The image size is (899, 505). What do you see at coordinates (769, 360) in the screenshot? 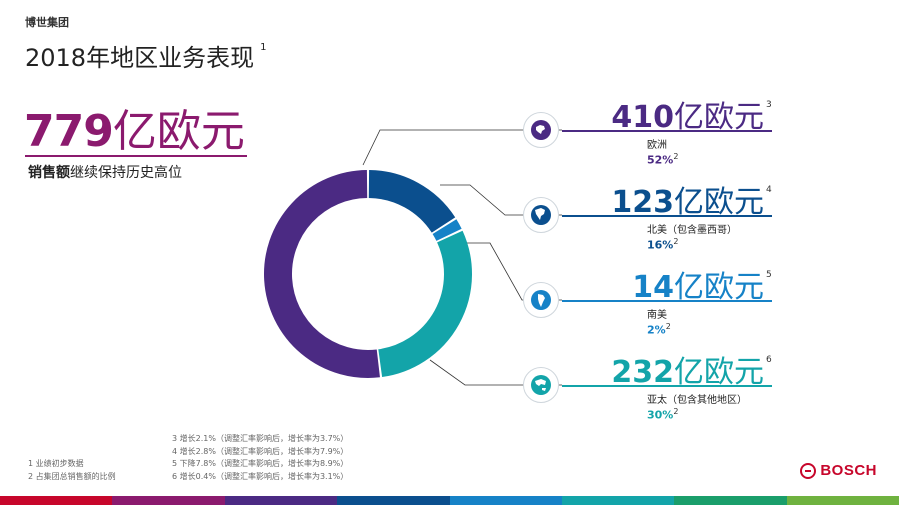
I see `region-footnote-marker: 6` at bounding box center [769, 360].